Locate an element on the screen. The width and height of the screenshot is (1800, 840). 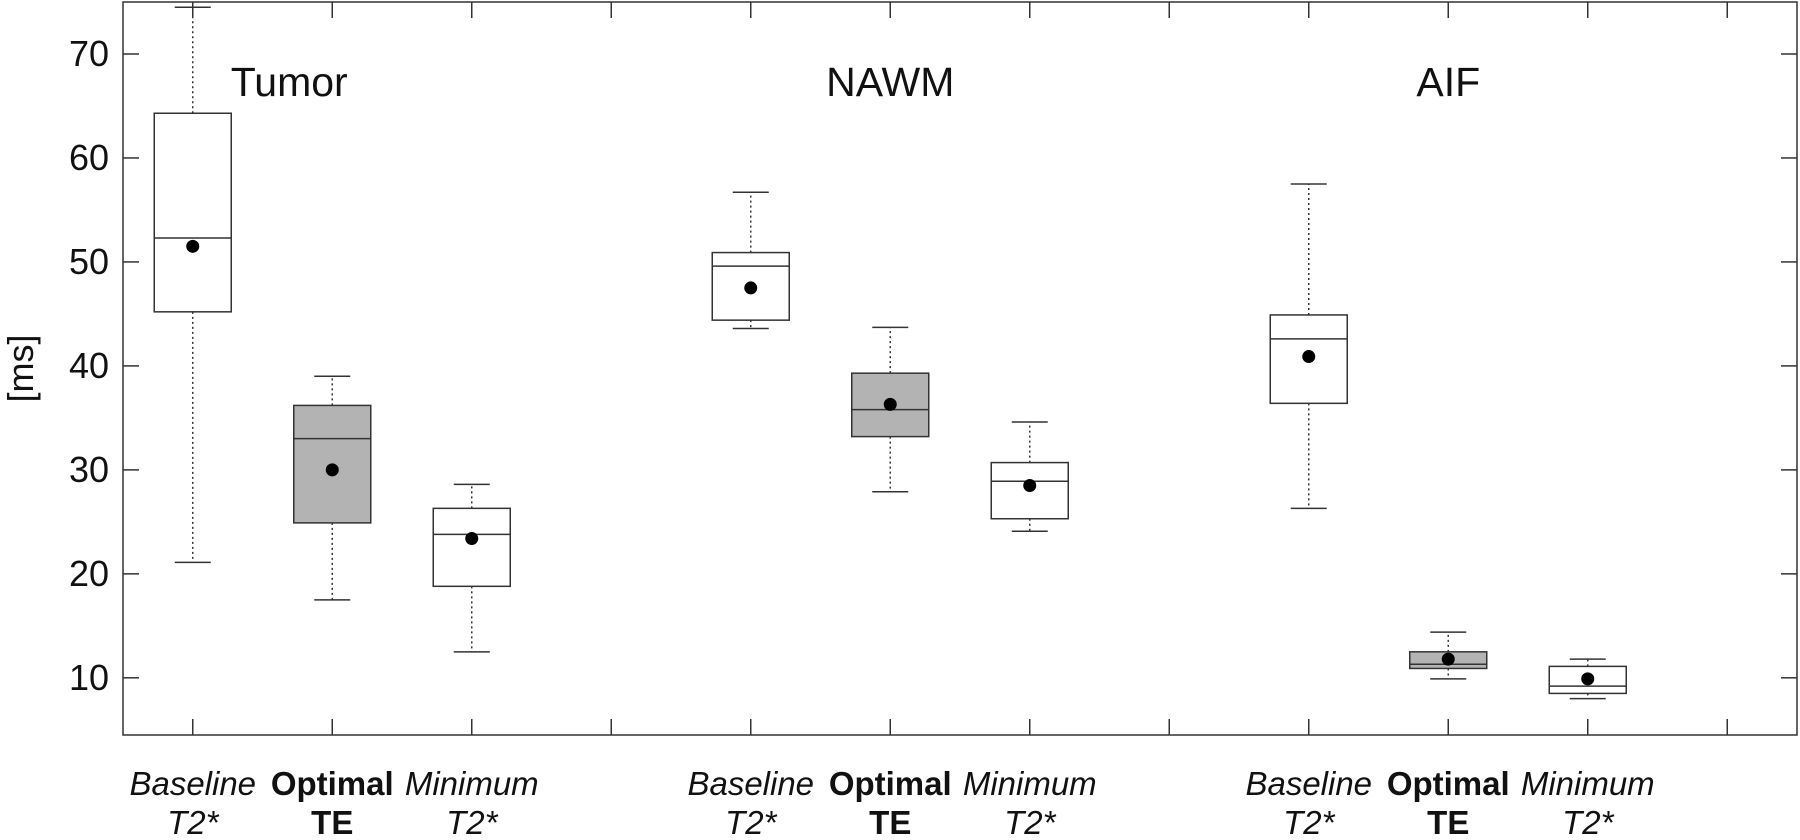
y-tick-label: 60 is located at coordinates (89, 157).